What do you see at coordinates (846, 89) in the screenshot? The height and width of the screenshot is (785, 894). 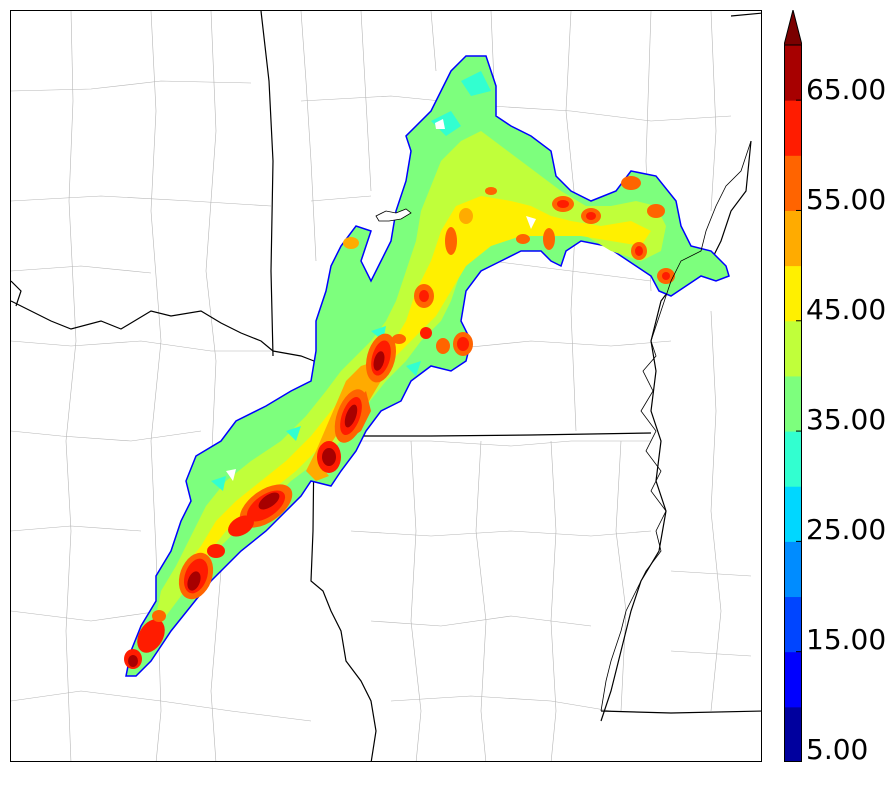 I see `colorbar-tick-label: 65.00` at bounding box center [846, 89].